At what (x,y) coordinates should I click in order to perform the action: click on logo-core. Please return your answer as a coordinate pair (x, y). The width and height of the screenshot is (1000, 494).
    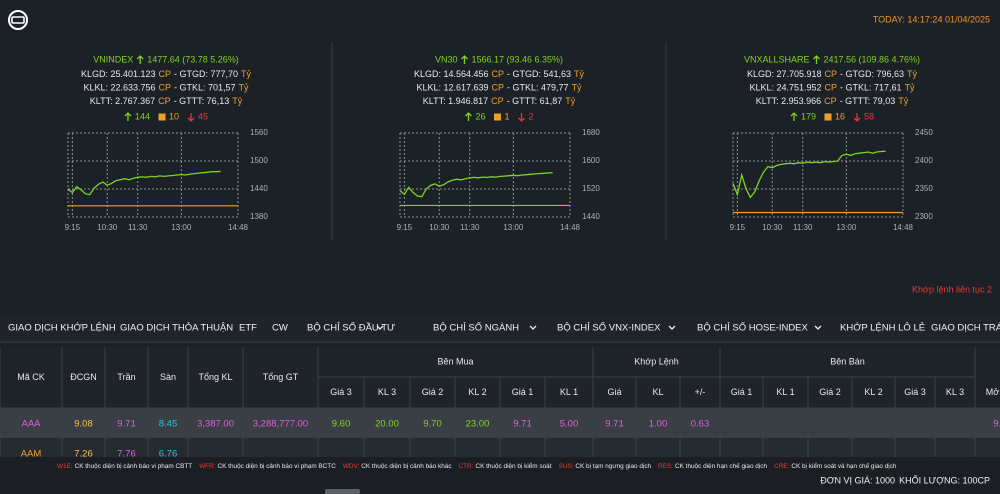
    Looking at the image, I should click on (18, 20).